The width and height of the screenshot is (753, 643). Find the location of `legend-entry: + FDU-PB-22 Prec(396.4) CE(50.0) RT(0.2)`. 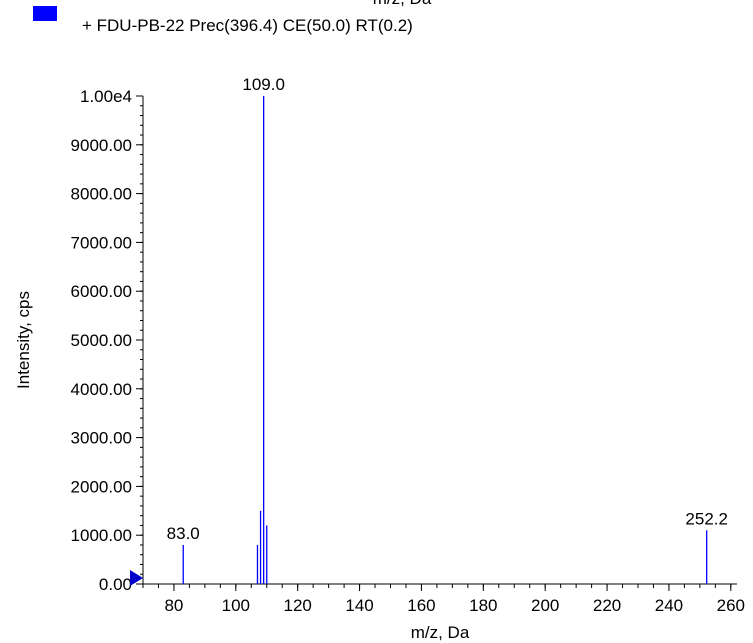

legend-entry: + FDU-PB-22 Prec(396.4) CE(50.0) RT(0.2) is located at coordinates (247, 25).